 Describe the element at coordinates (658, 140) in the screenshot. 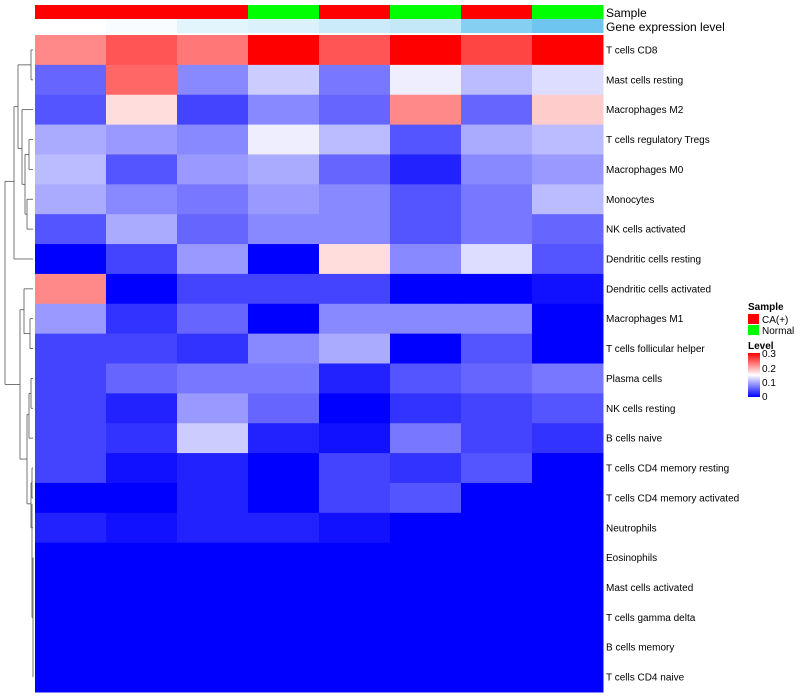

I see `row-label: T cells regulatory Tregs` at that location.